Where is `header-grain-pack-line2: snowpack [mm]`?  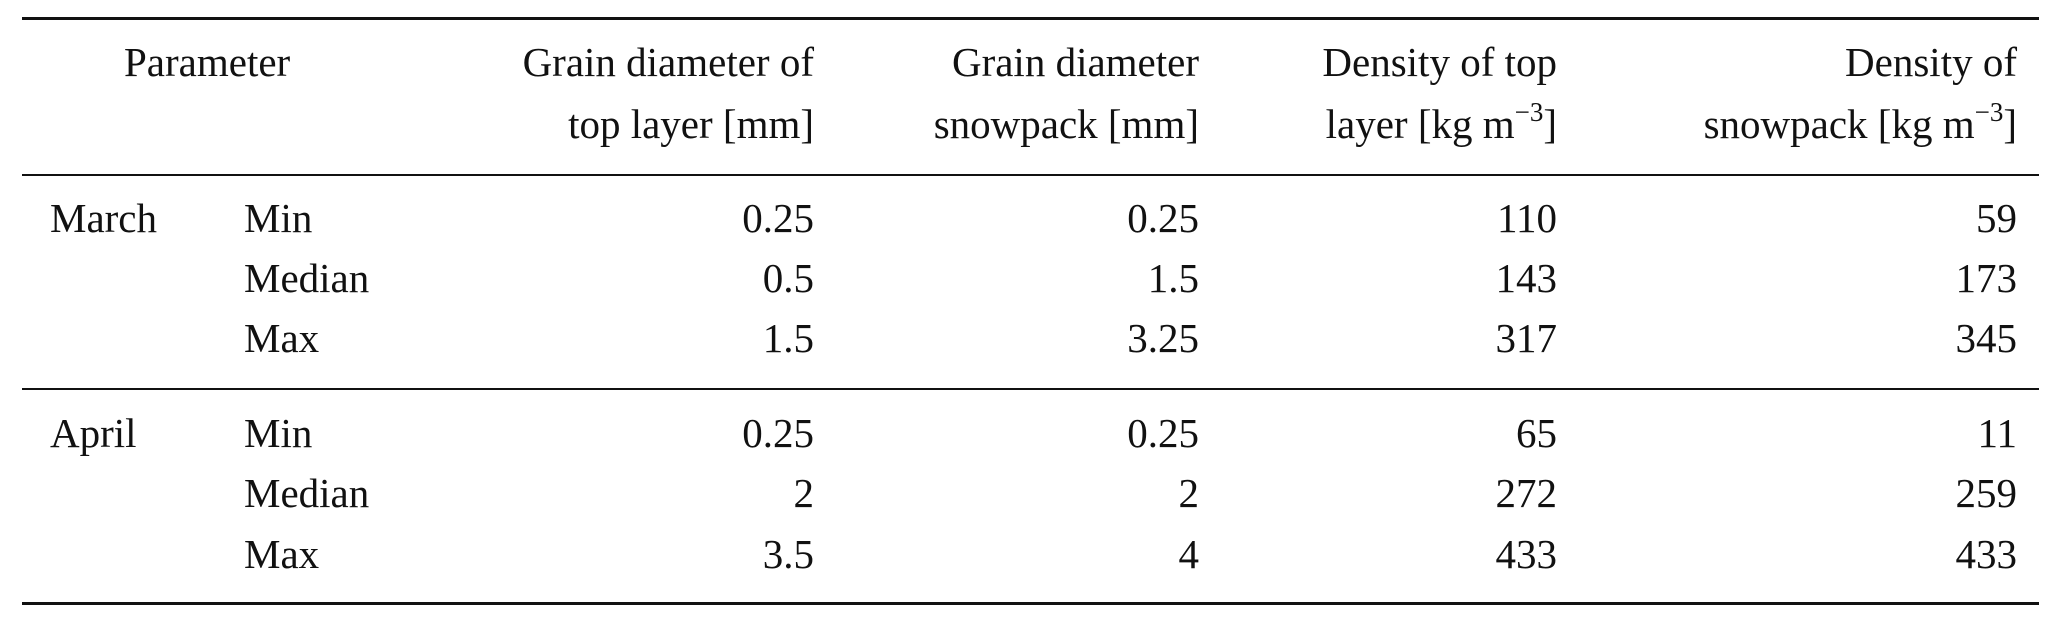 header-grain-pack-line2: snowpack [mm] is located at coordinates (1066, 124).